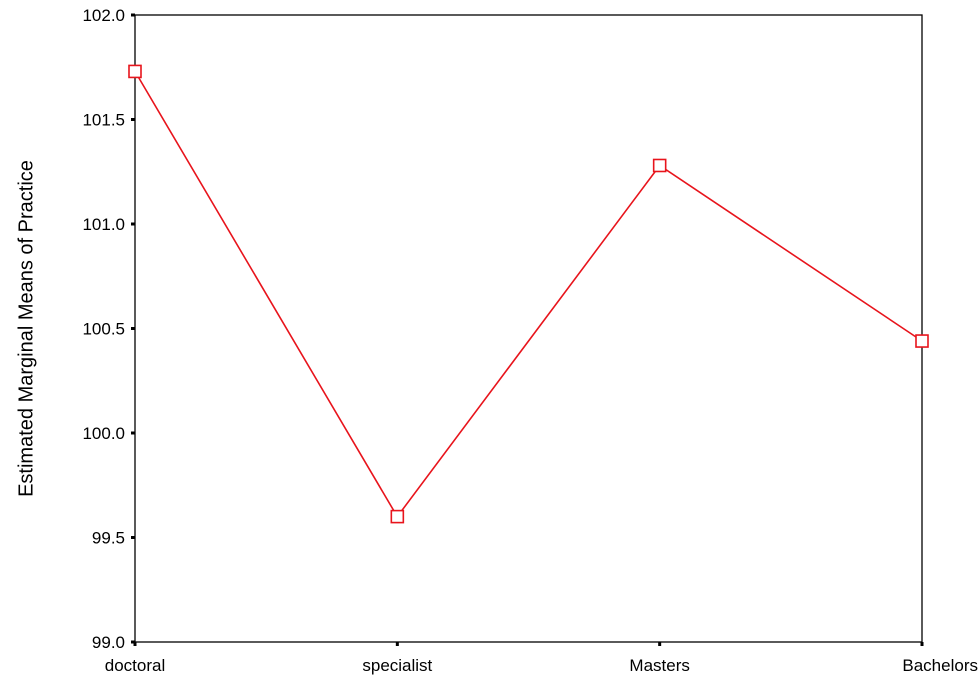 The width and height of the screenshot is (980, 684). Describe the element at coordinates (103, 224) in the screenshot. I see `y-tick-label: 101.0` at that location.